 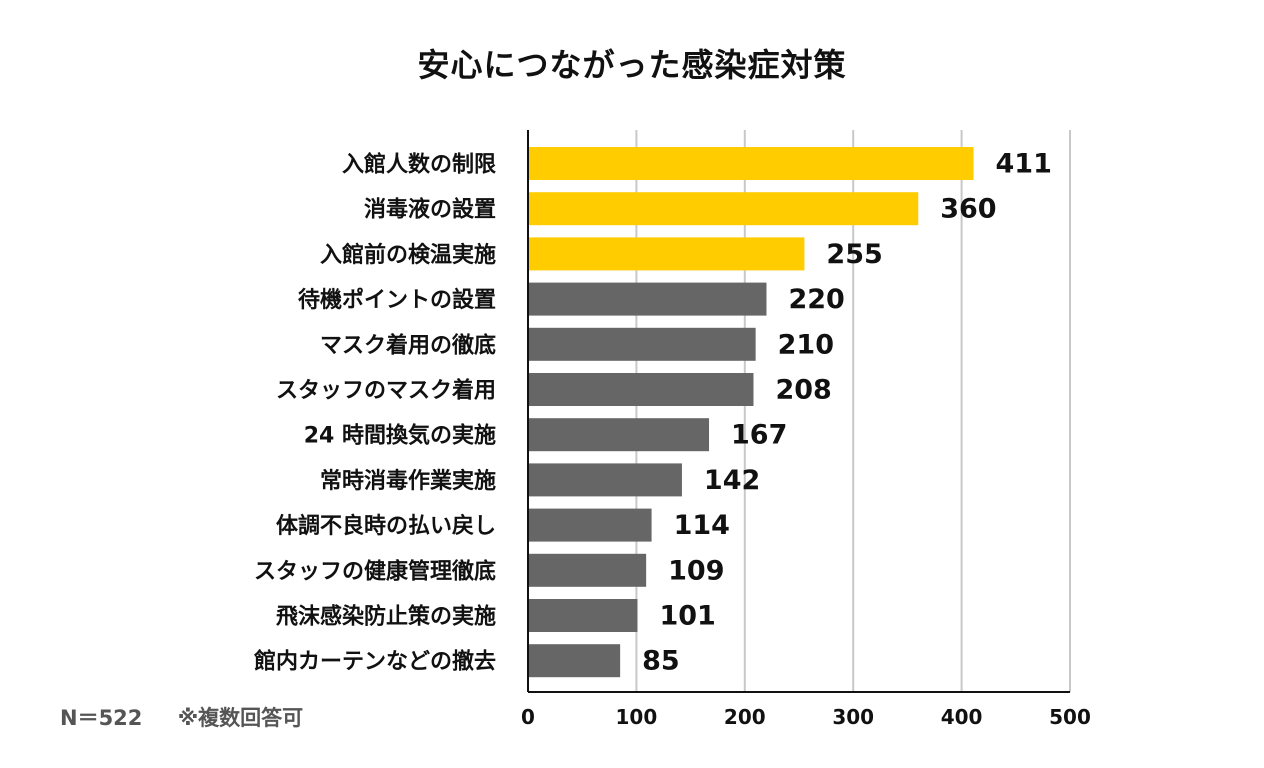 What do you see at coordinates (1024, 164) in the screenshot?
I see `value-label: 411` at bounding box center [1024, 164].